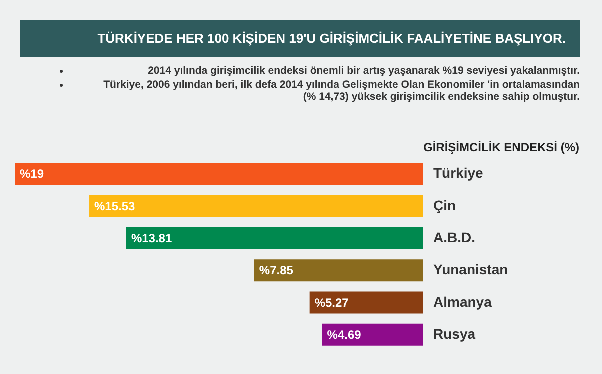 This screenshot has height=374, width=602. What do you see at coordinates (502, 147) in the screenshot?
I see `x-axis-title: GİRİŞİMCİLİK ENDEKSİ (%)` at bounding box center [502, 147].